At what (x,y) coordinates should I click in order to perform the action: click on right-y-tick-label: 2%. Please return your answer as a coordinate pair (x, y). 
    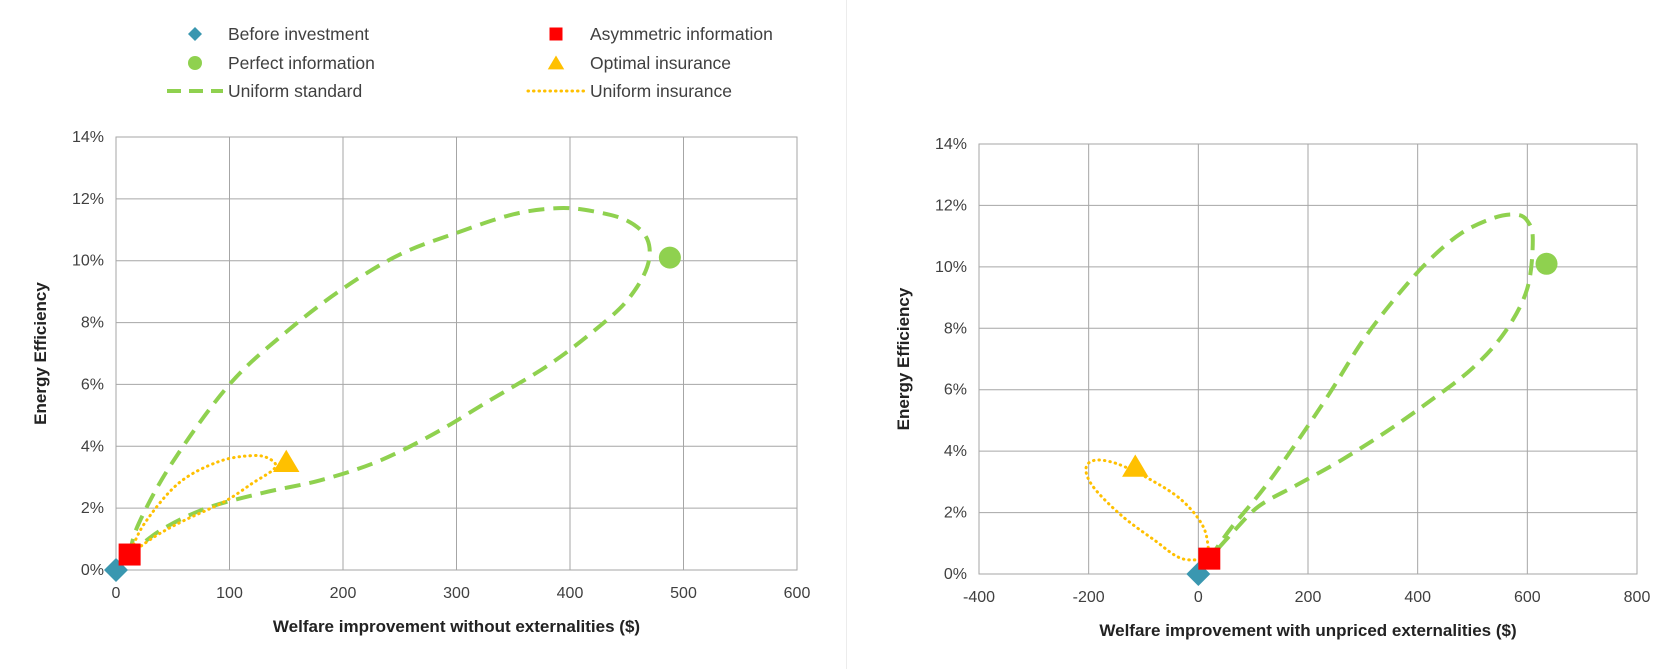
    Looking at the image, I should click on (955, 513).